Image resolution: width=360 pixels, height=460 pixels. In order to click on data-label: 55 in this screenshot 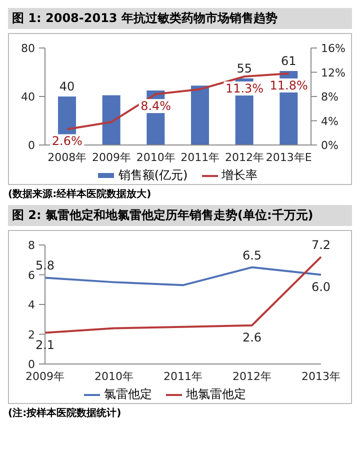, I will do `click(244, 68)`.